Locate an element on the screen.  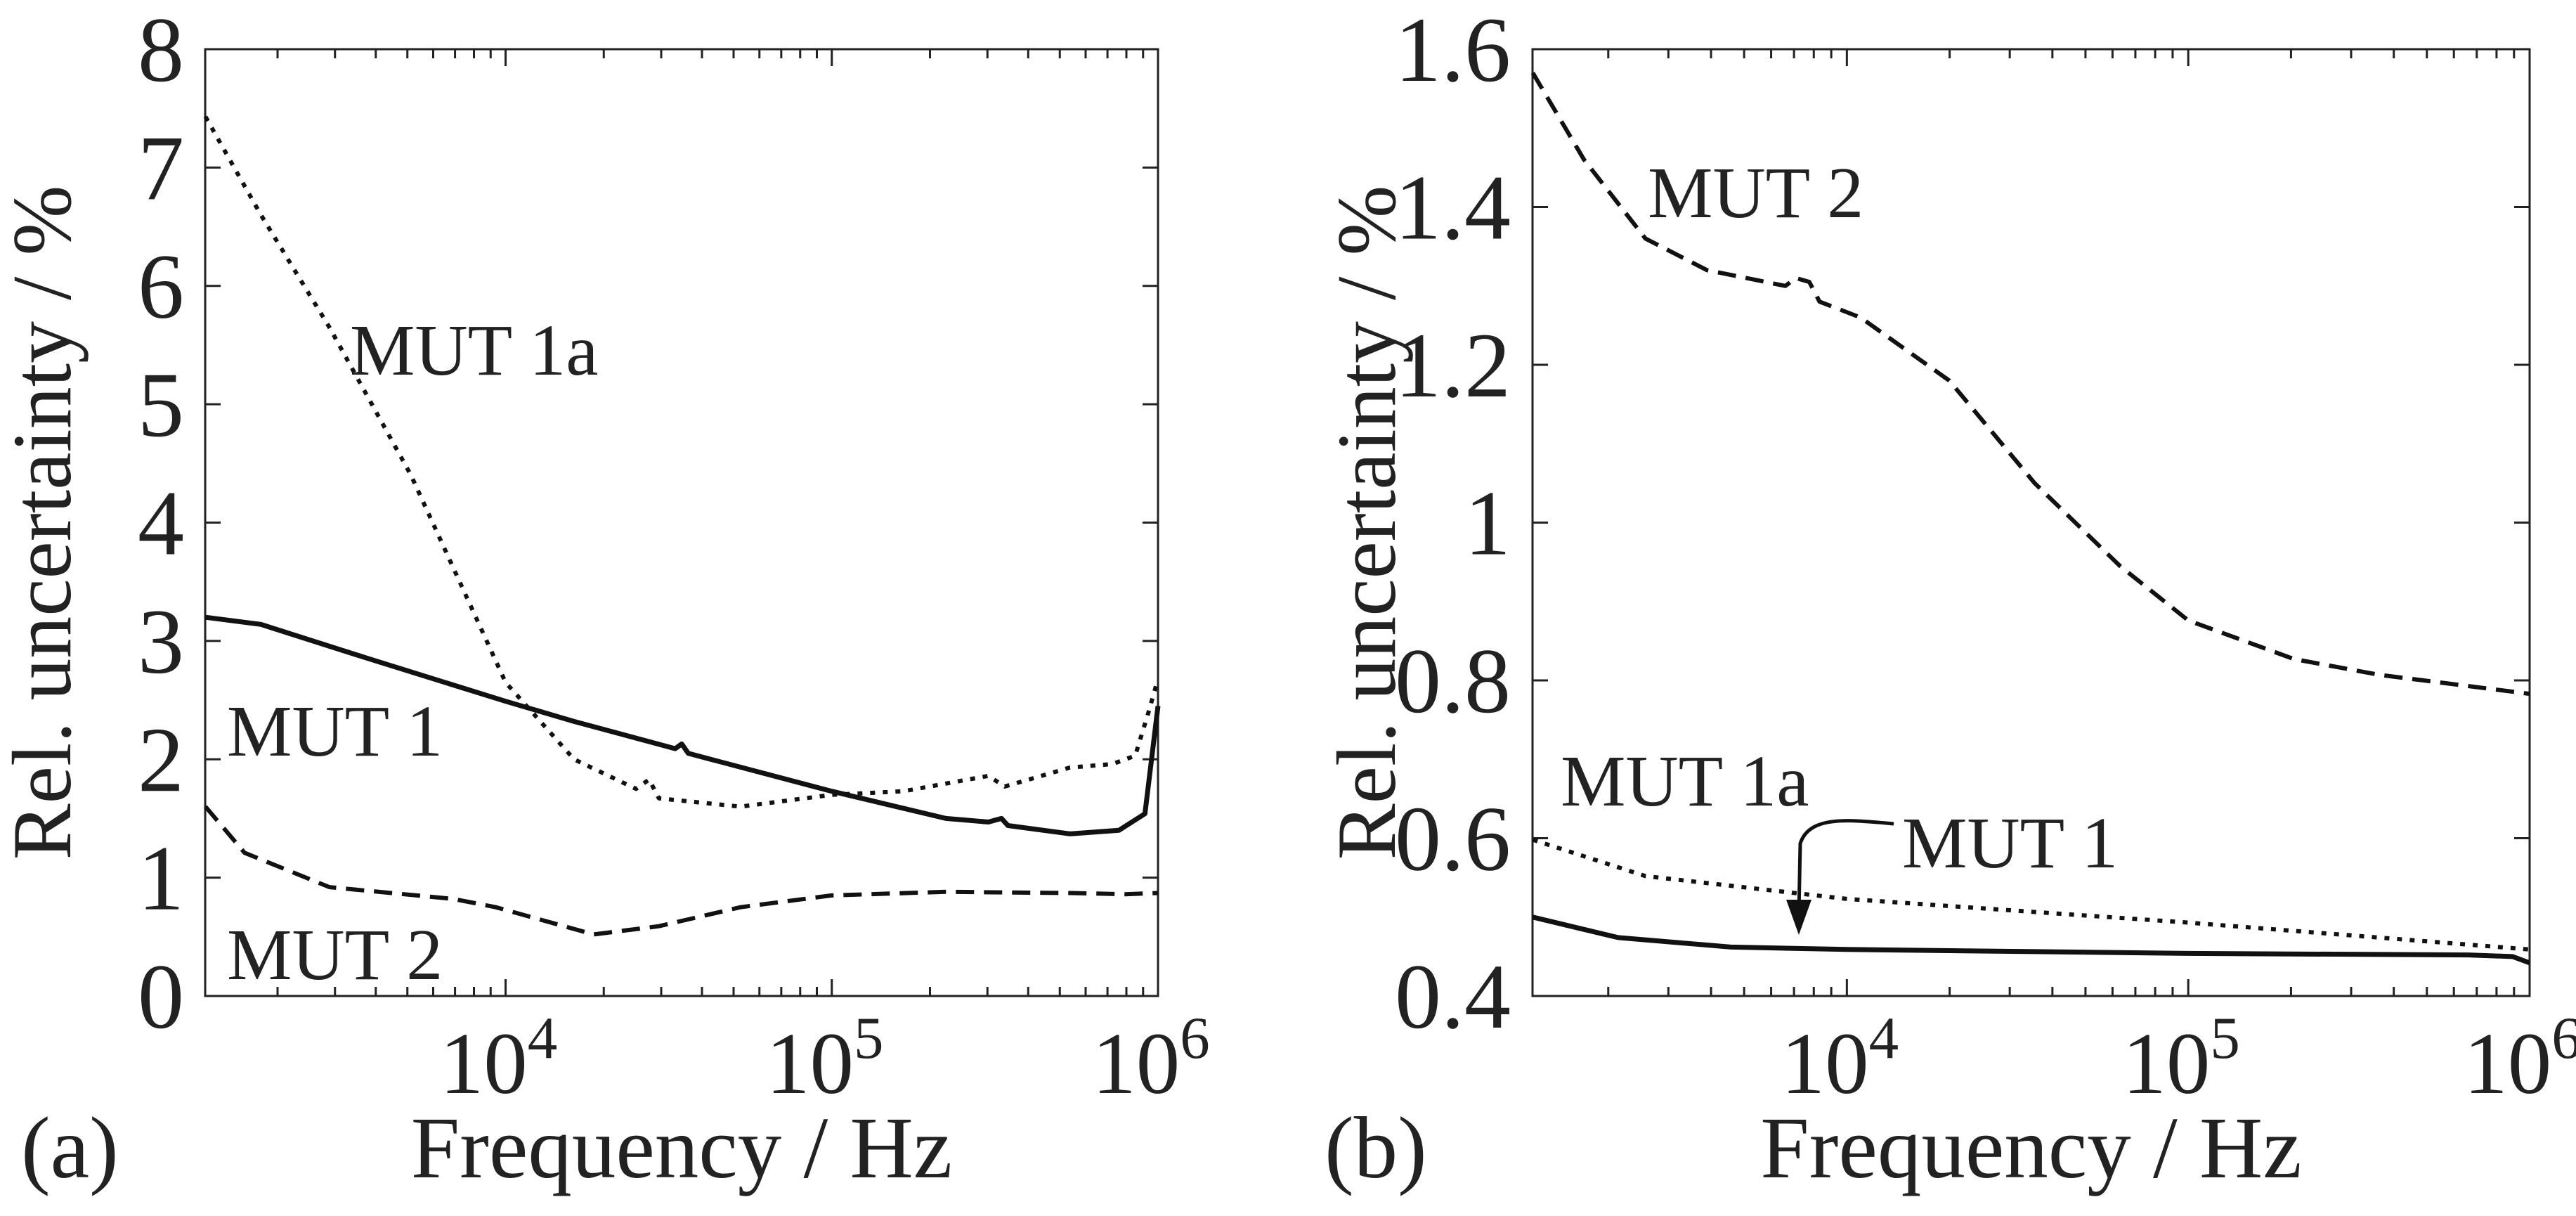
y-tick-label: 7 is located at coordinates (161, 167).